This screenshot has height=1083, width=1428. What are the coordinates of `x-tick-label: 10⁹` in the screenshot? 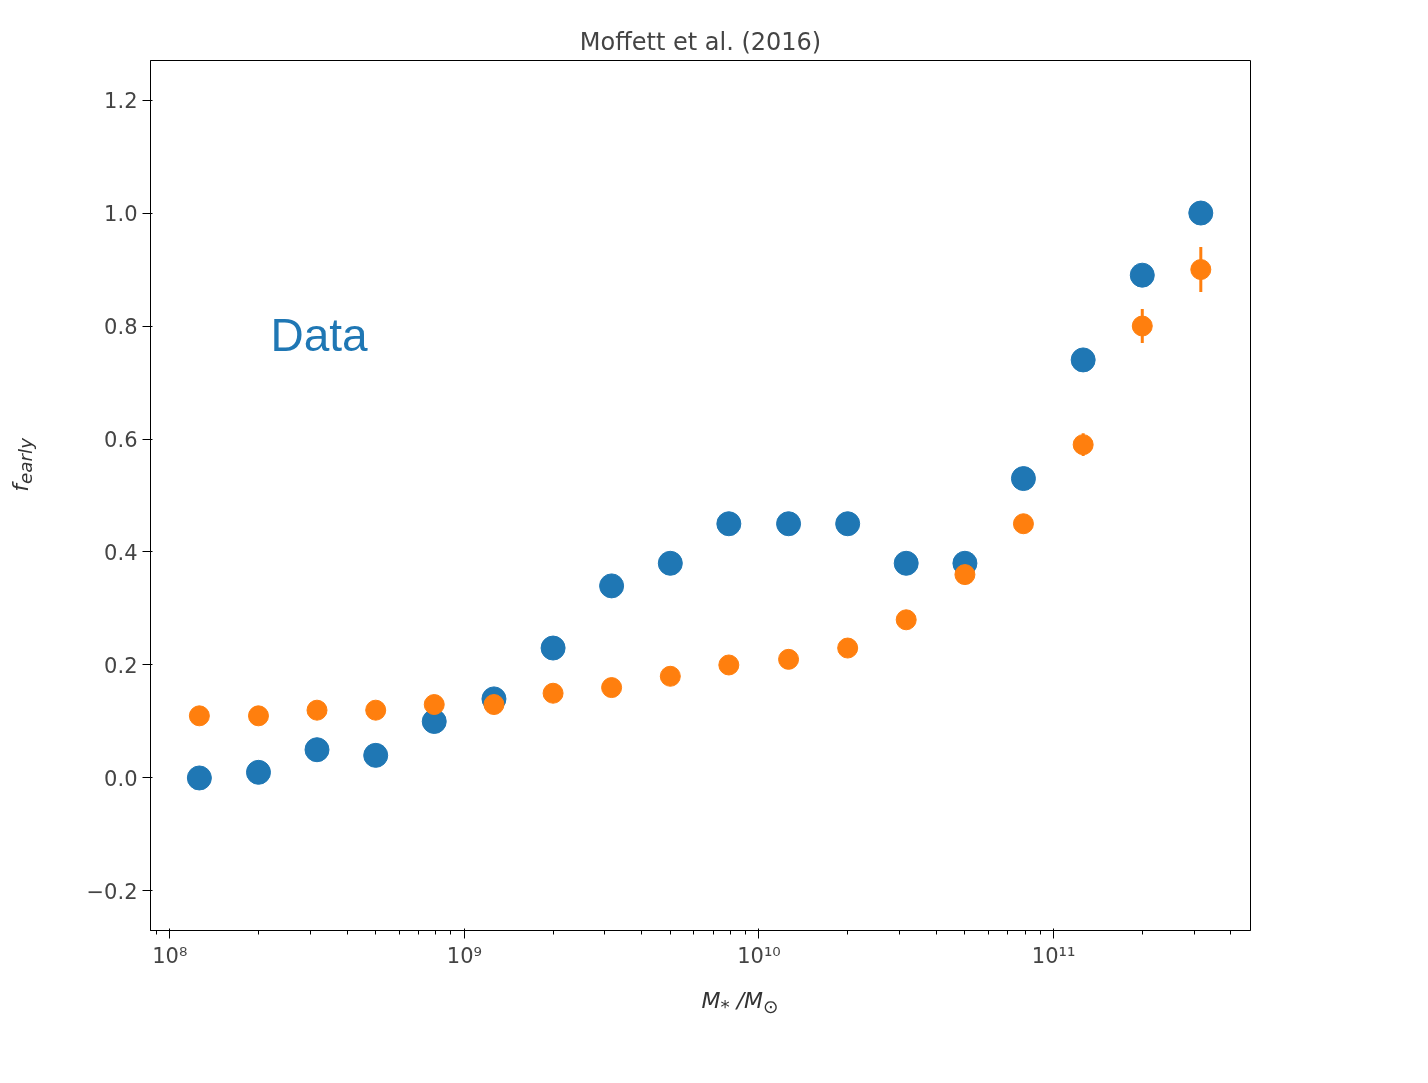 It's located at (464, 955).